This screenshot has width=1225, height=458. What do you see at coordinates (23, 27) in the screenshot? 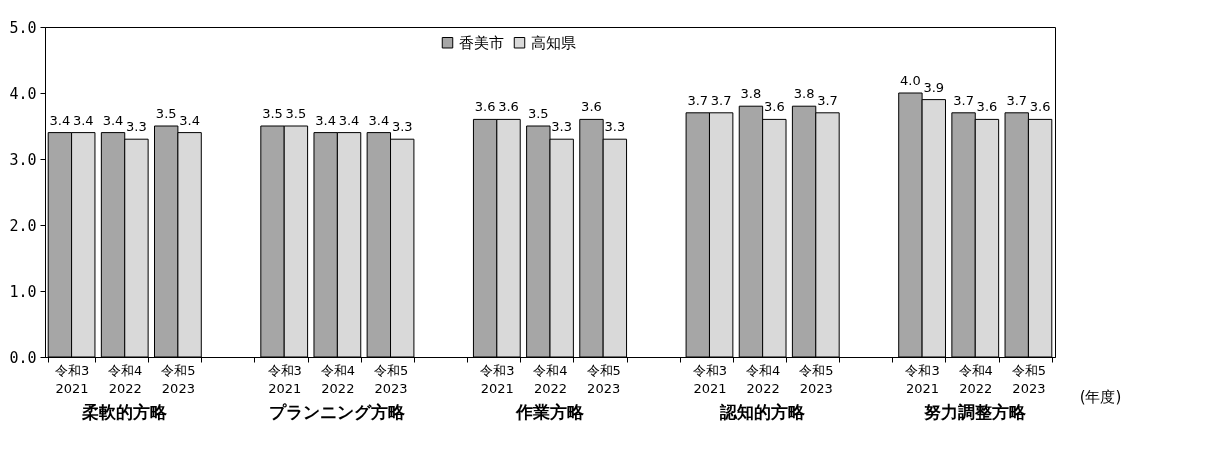
I see `y-tick-label: 5.0` at bounding box center [23, 27].